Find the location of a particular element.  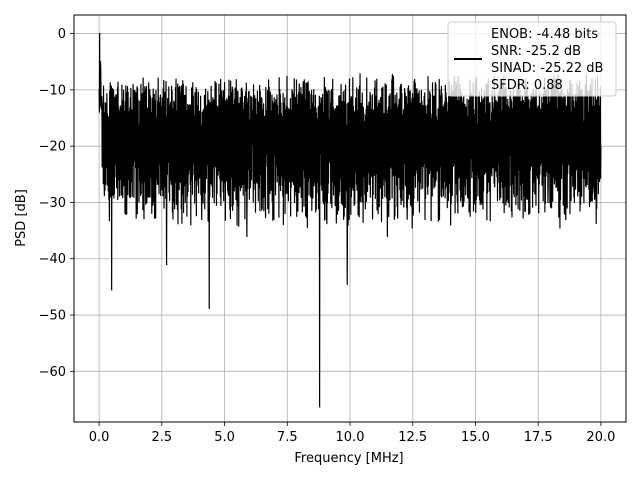

x-tick-label: 17.5 is located at coordinates (538, 437).